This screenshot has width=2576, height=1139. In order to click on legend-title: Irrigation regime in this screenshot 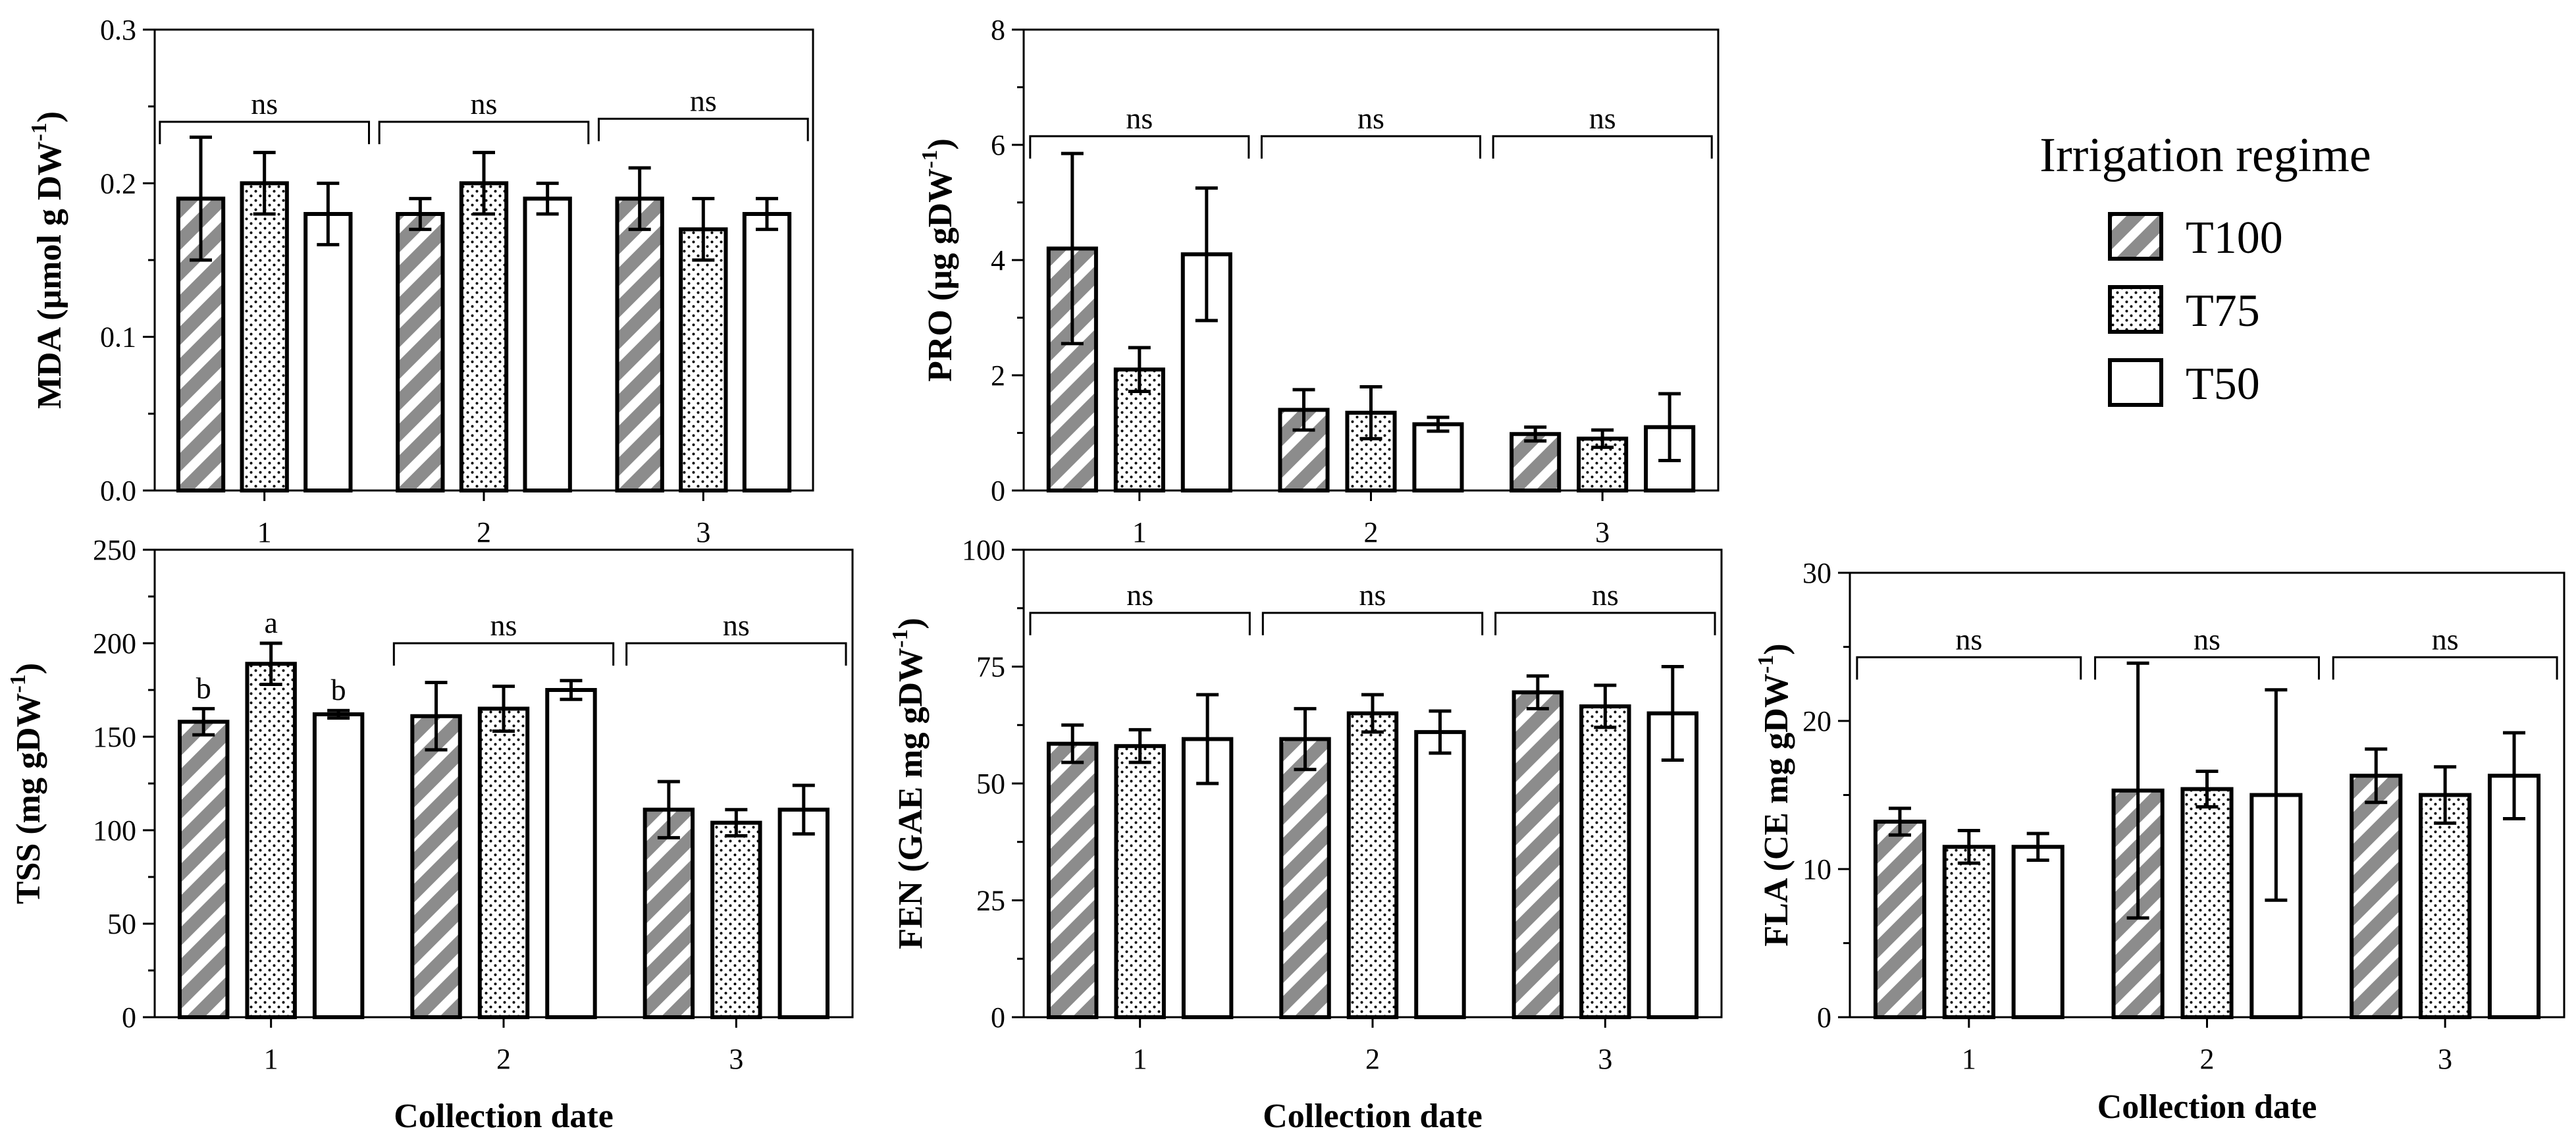, I will do `click(2205, 155)`.